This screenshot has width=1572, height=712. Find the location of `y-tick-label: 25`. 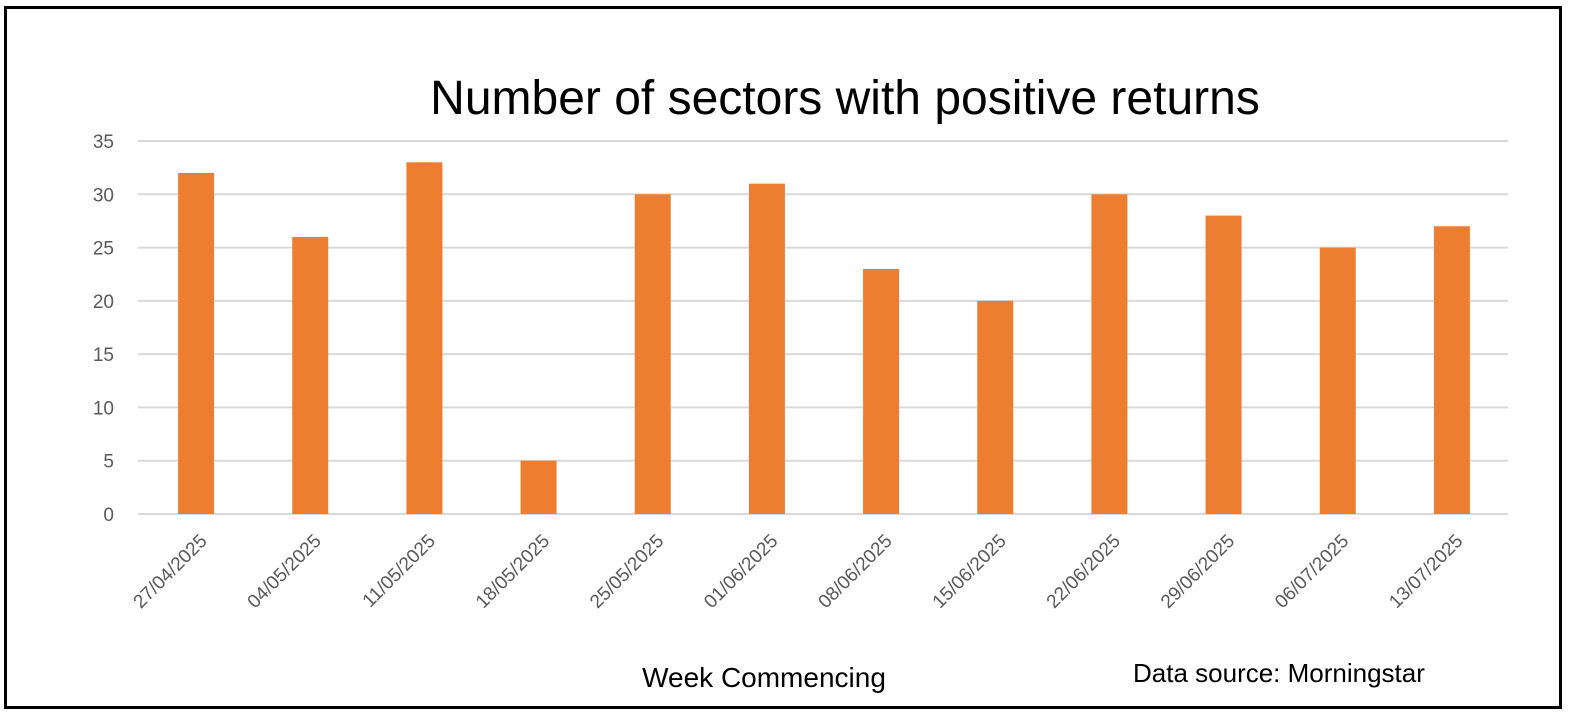

y-tick-label: 25 is located at coordinates (103, 249).